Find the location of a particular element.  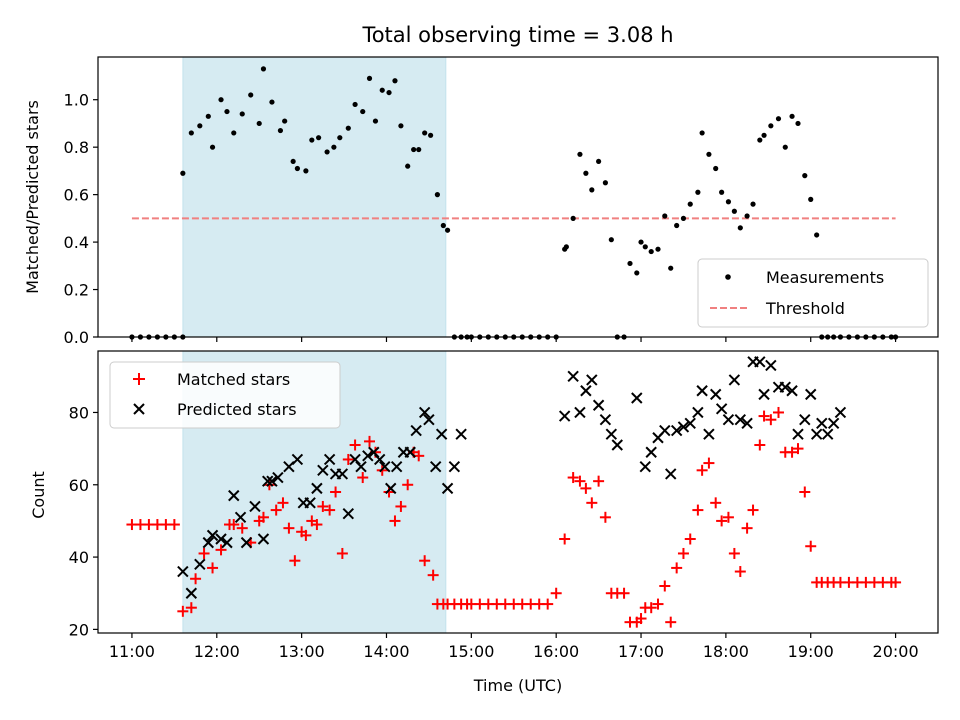

y-tick-label: 20 is located at coordinates (79, 629).